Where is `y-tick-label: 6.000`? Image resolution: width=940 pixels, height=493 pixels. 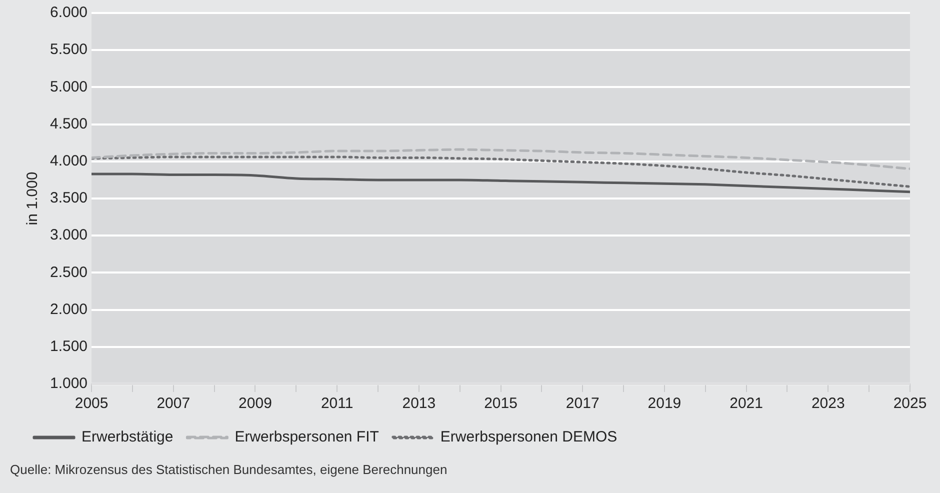
y-tick-label: 6.000 is located at coordinates (69, 13).